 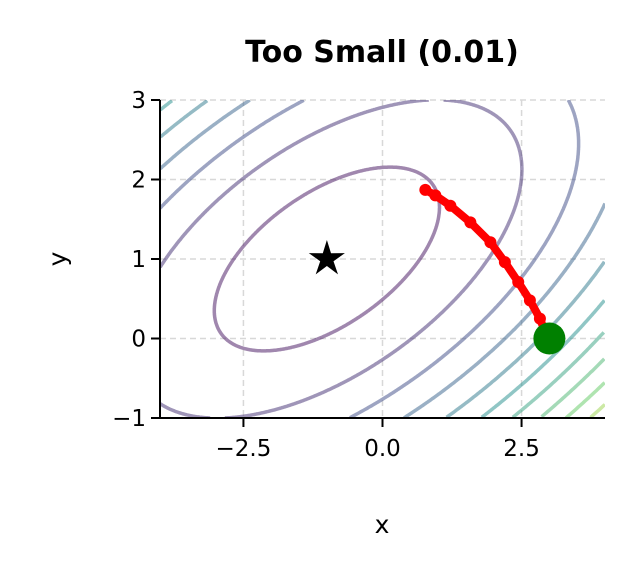 What do you see at coordinates (486, 264) in the screenshot?
I see `path-line` at bounding box center [486, 264].